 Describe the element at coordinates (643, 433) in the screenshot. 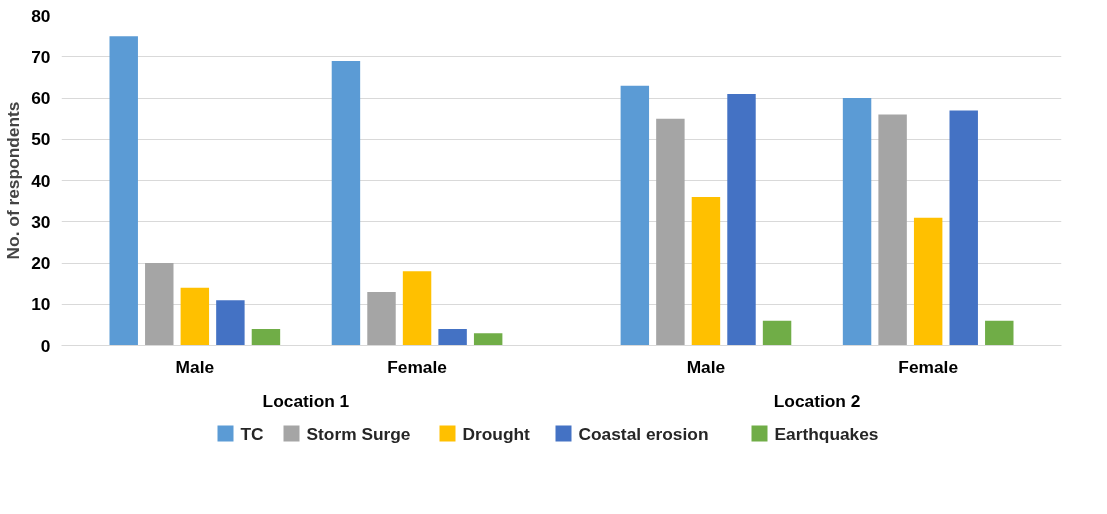

I see `legend-label: Coastal erosion` at that location.